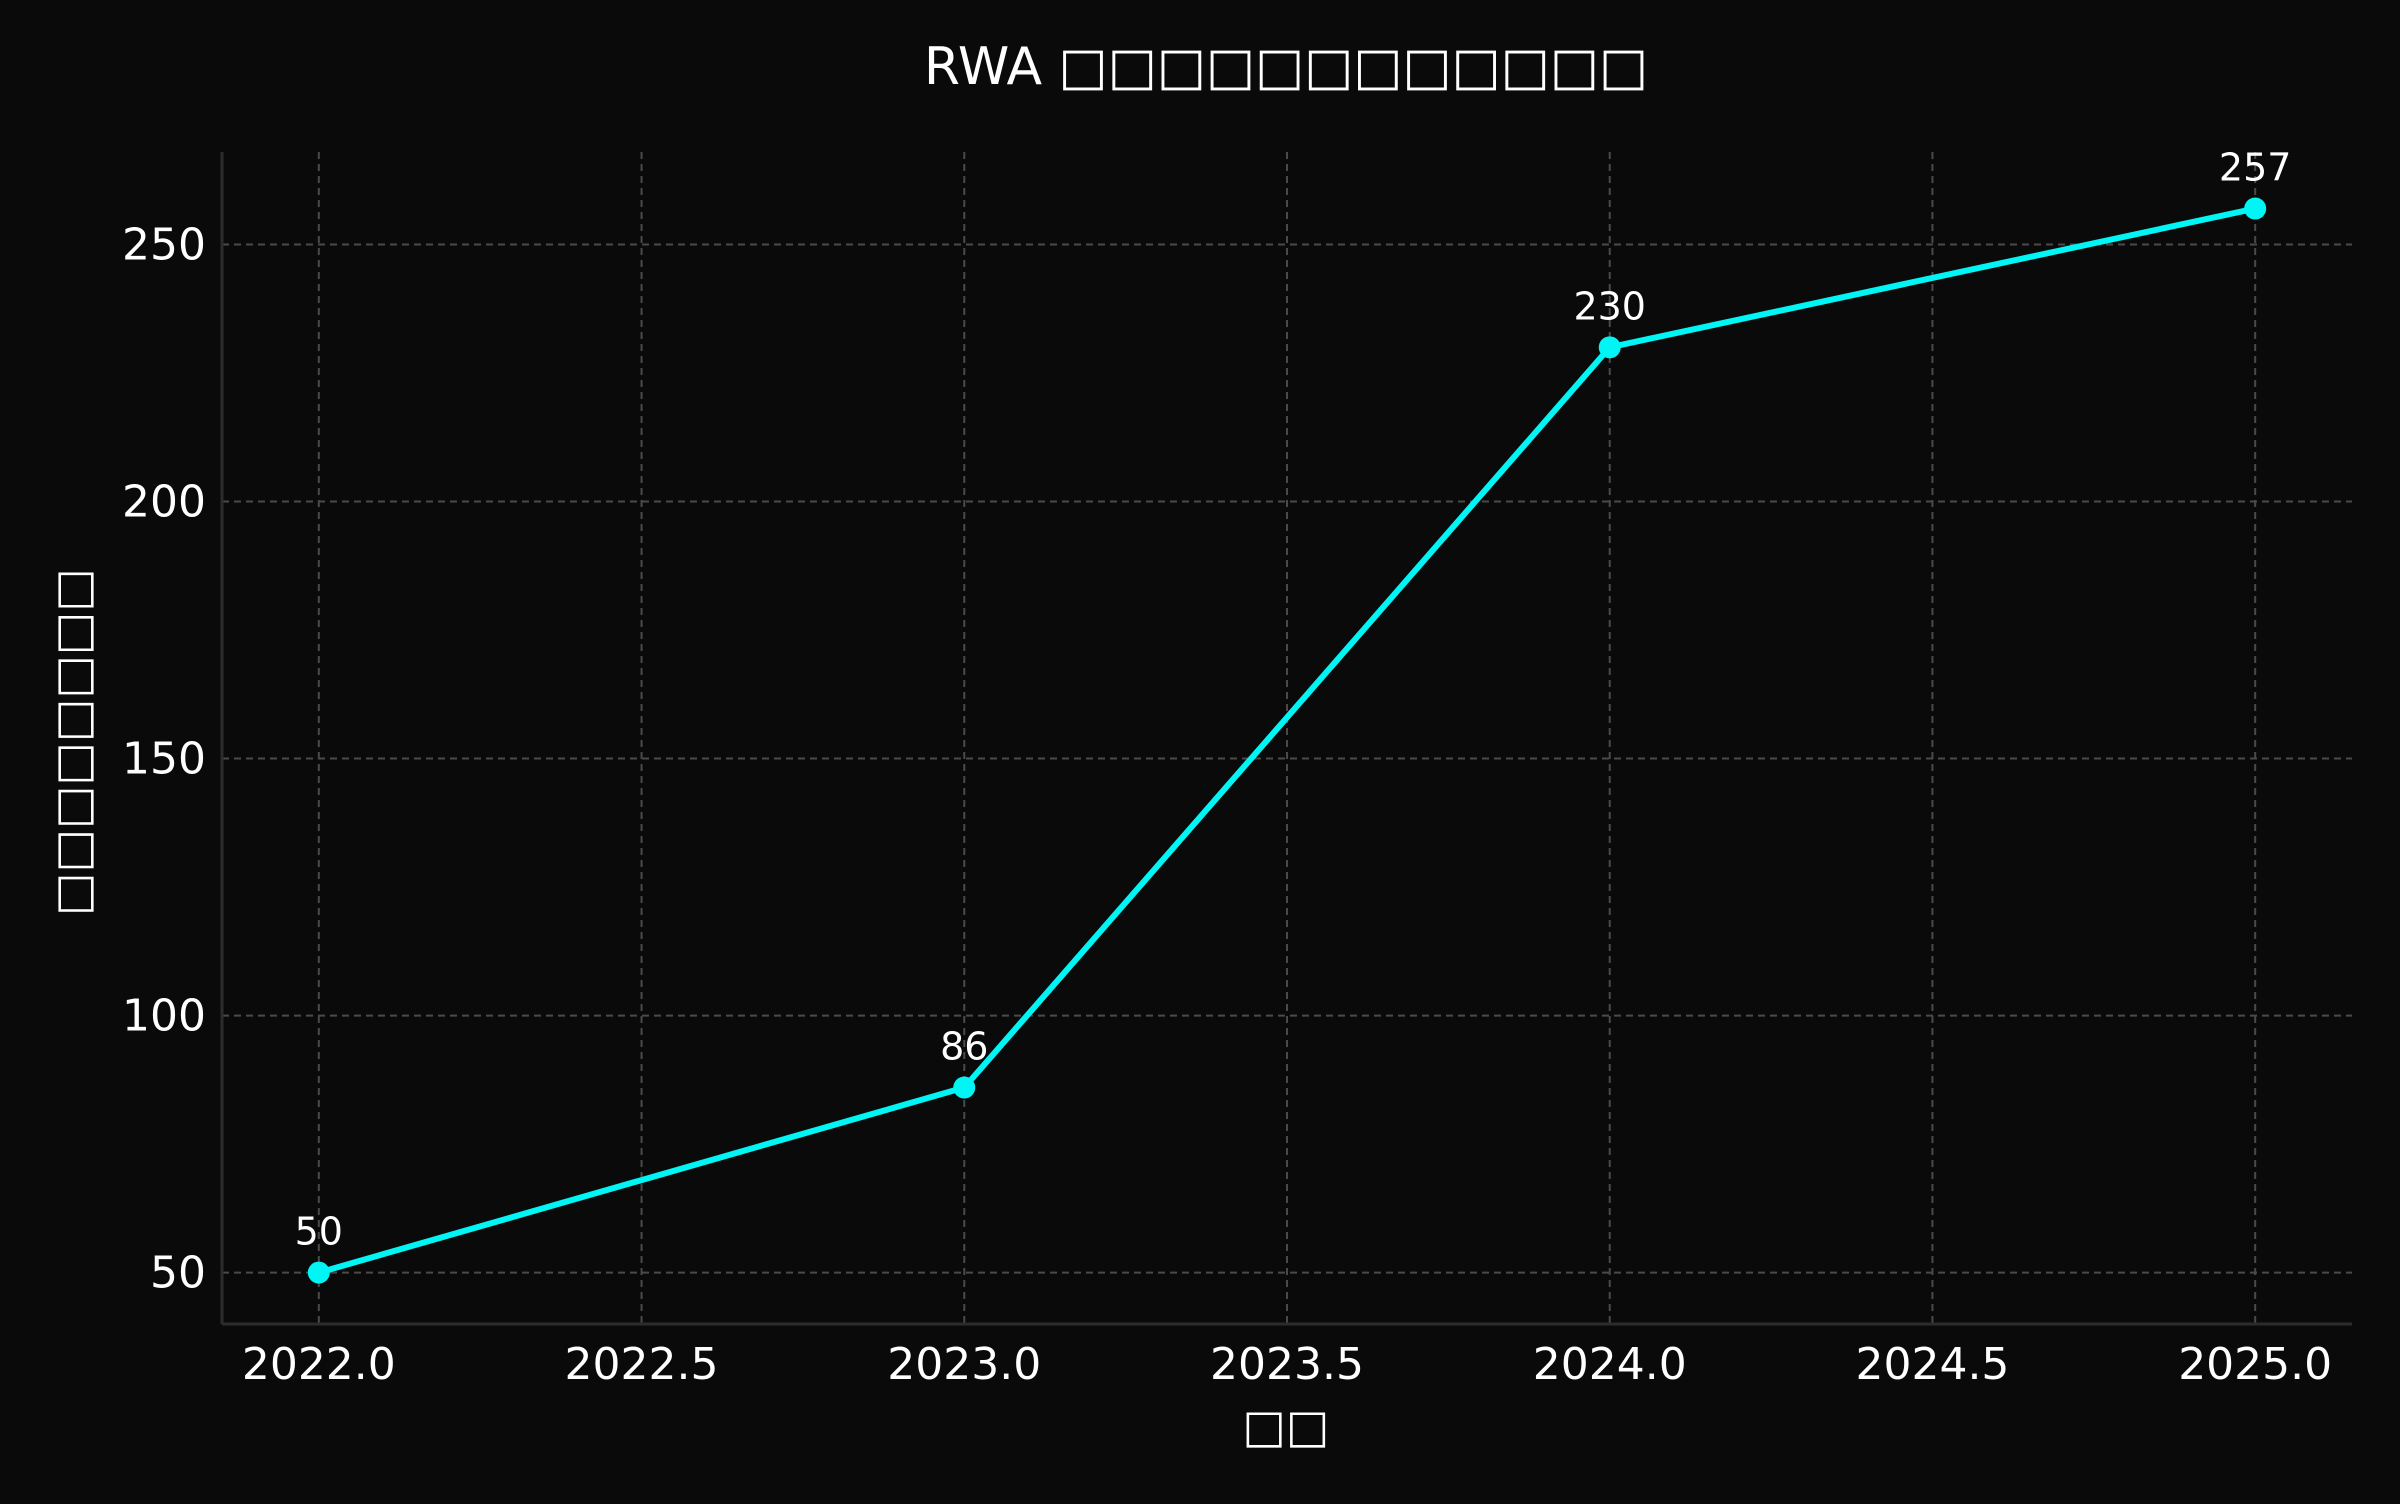 This screenshot has width=2400, height=1504. Describe the element at coordinates (164, 245) in the screenshot. I see `y-tick-label: 250` at that location.